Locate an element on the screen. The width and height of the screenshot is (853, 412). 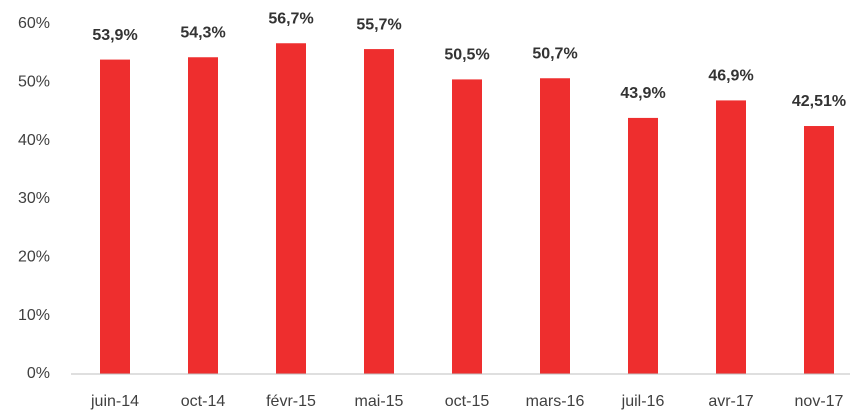
value-label: 42,51% is located at coordinates (819, 101).